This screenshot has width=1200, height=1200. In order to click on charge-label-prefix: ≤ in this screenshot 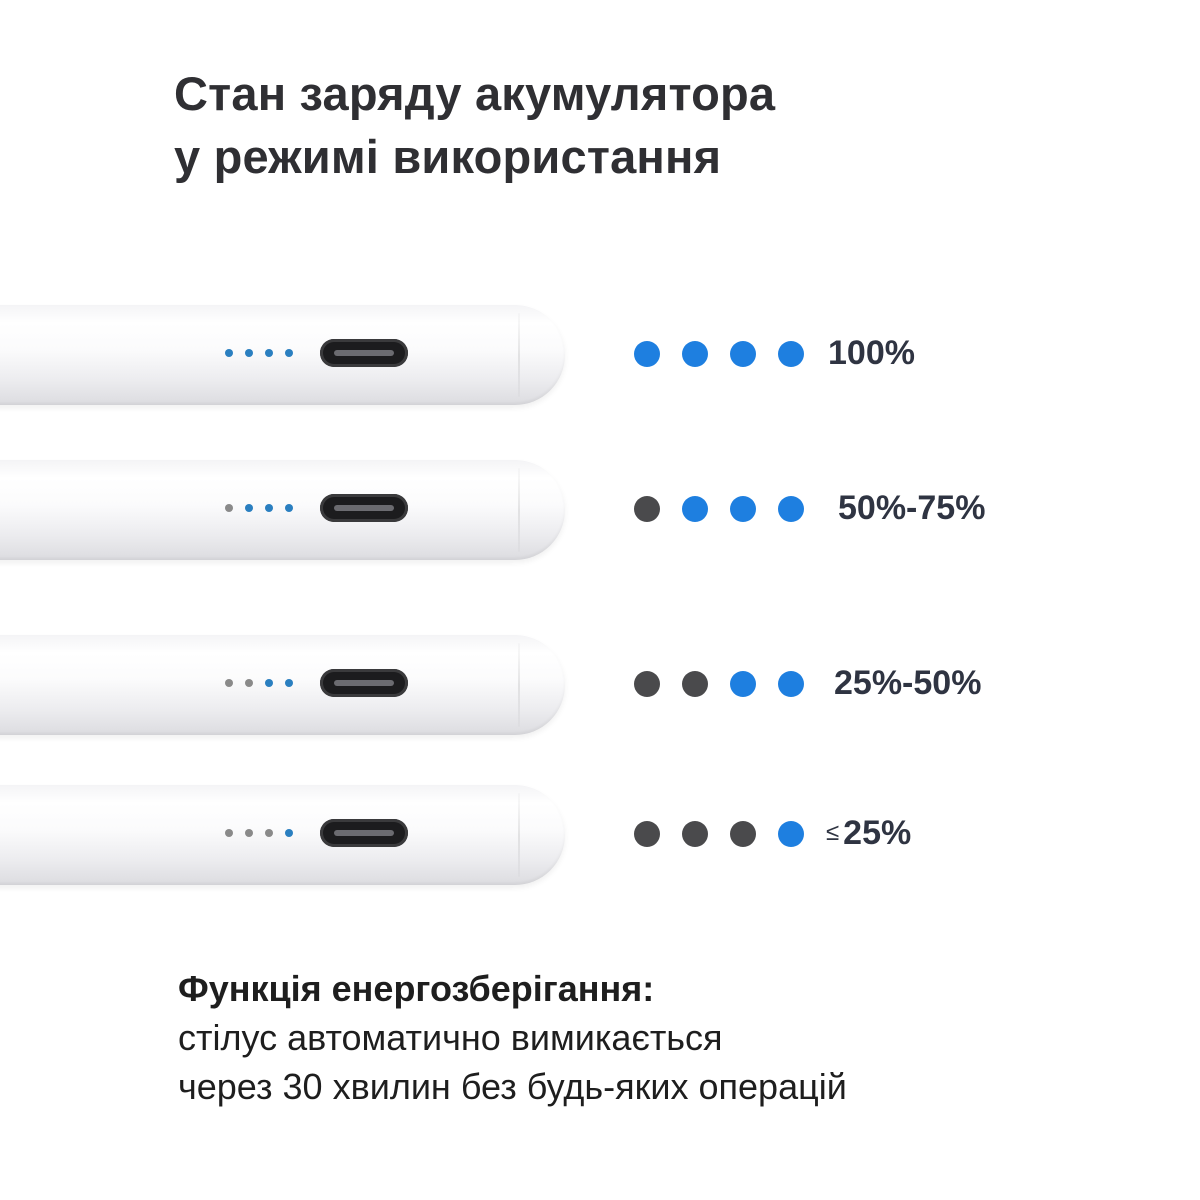, I will do `click(833, 832)`.